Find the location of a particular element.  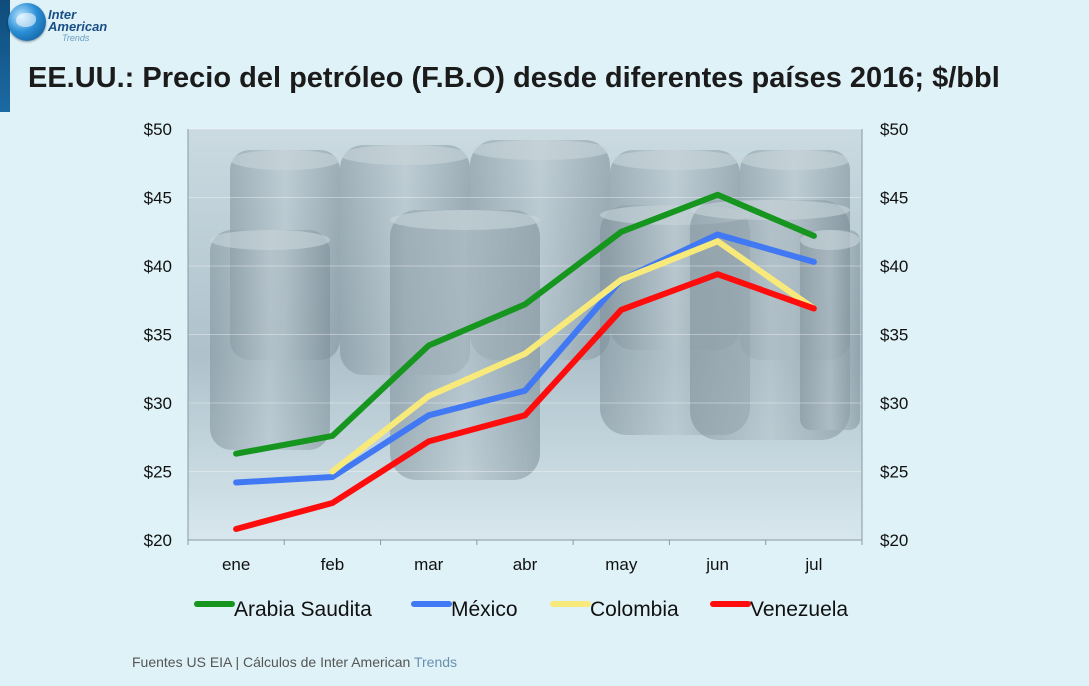

legend-label: Colombia is located at coordinates (634, 609).